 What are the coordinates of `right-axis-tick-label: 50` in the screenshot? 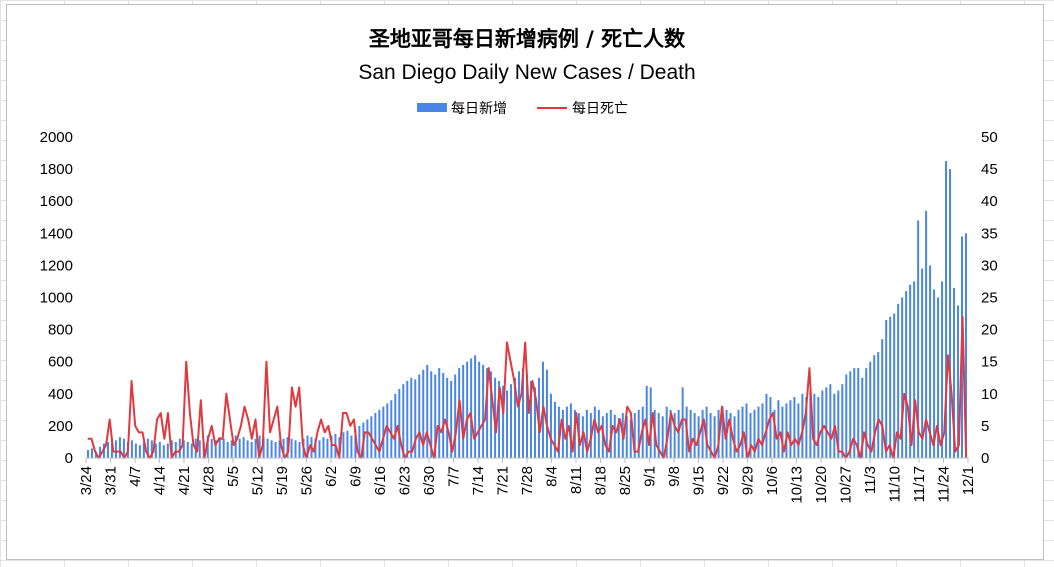 It's located at (989, 137).